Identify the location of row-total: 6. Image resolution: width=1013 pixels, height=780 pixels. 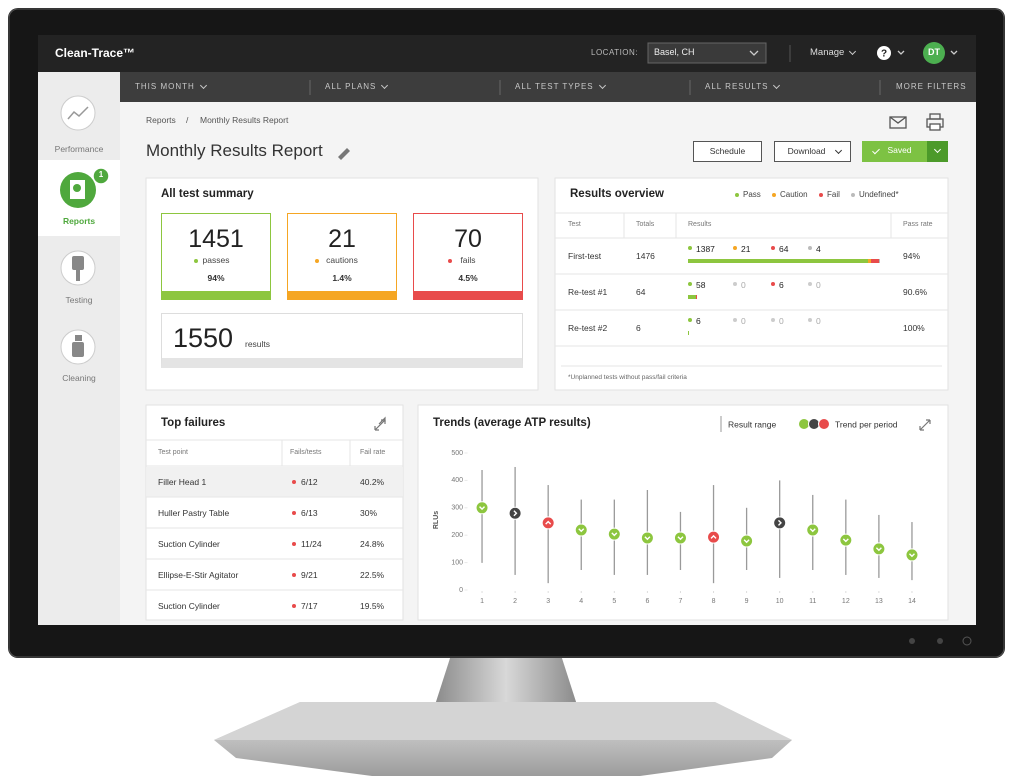
(638, 328).